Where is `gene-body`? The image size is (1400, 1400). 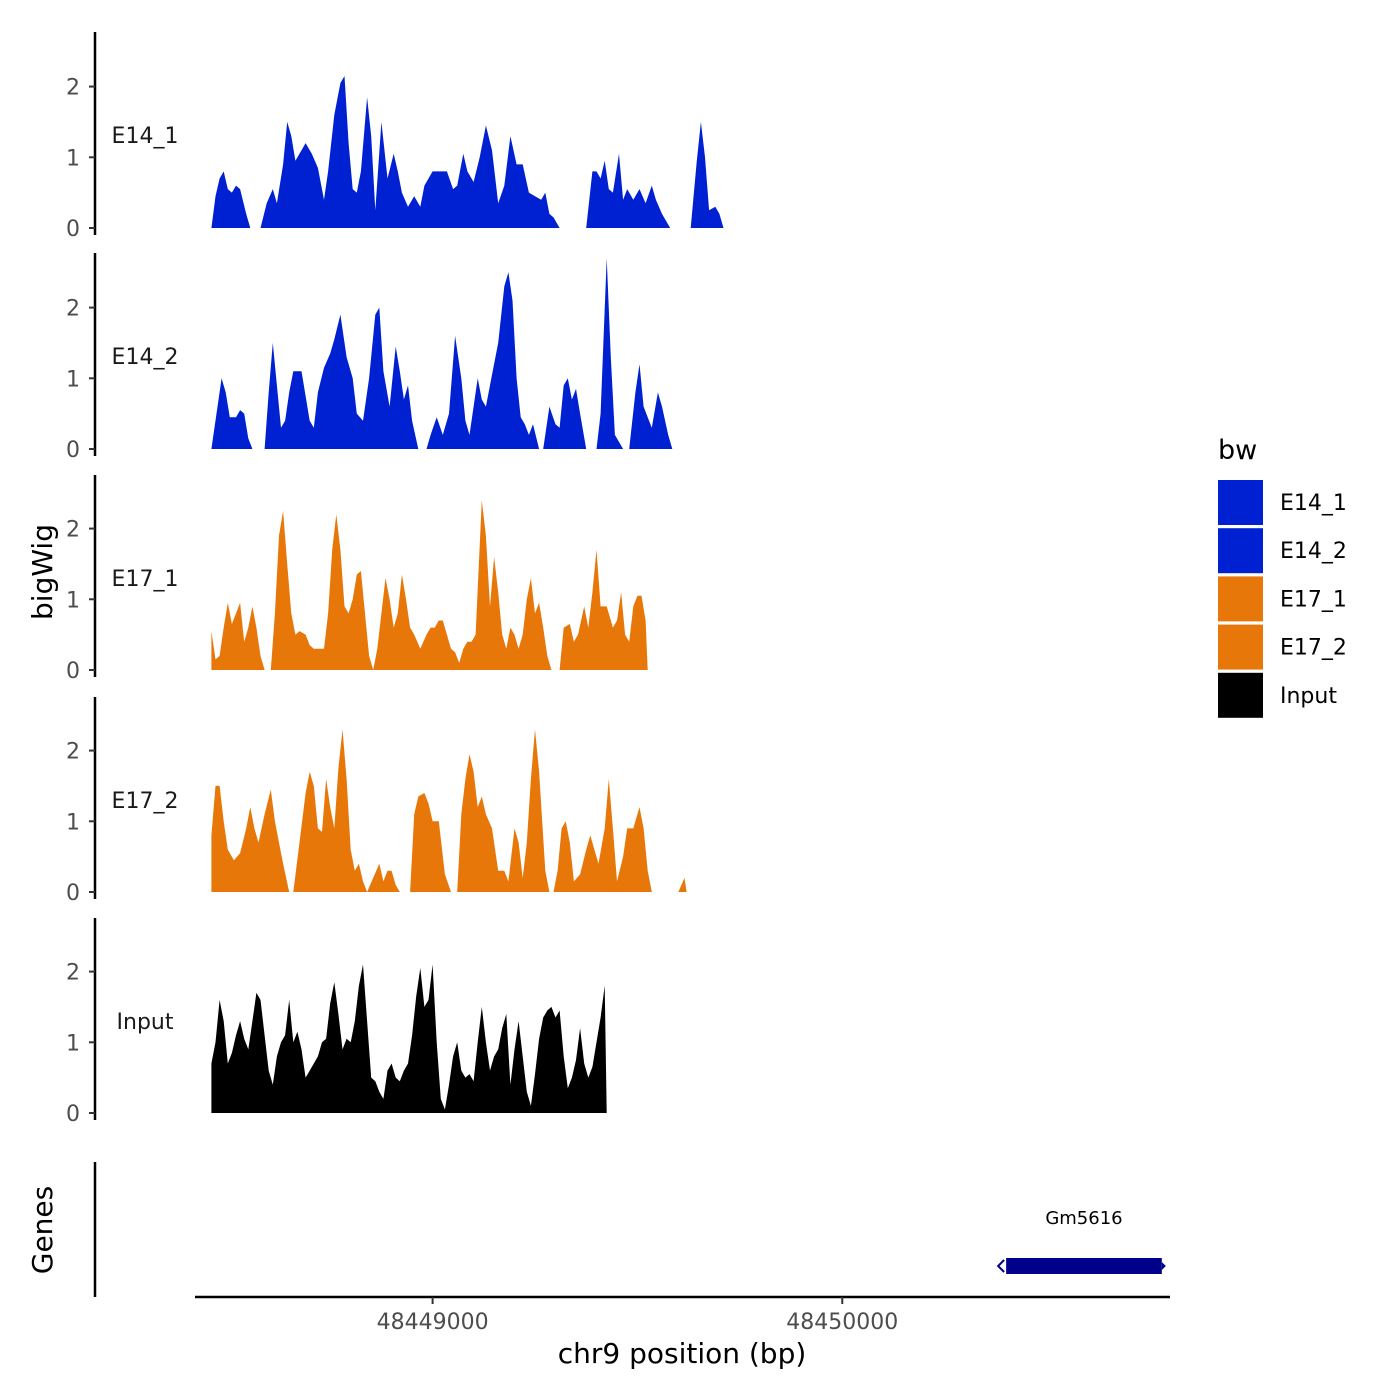 gene-body is located at coordinates (1084, 1266).